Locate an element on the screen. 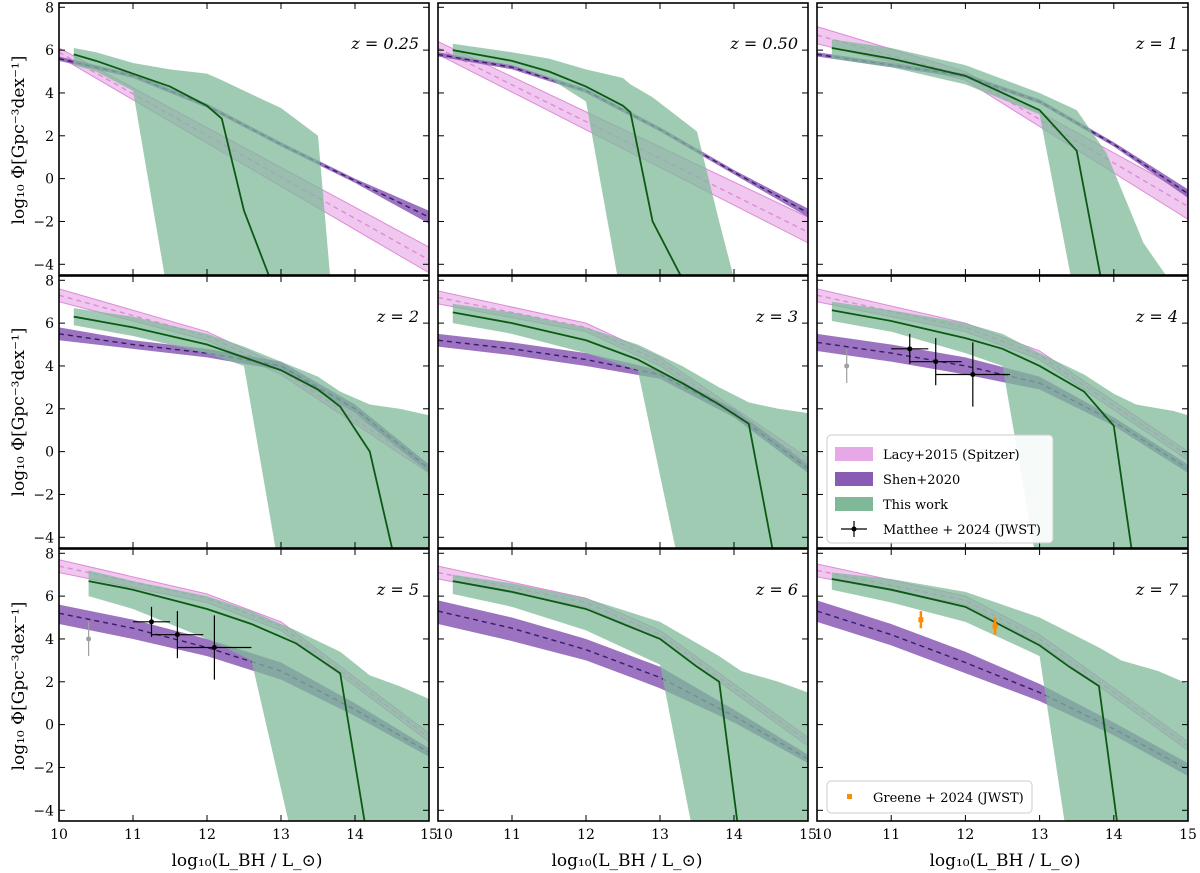 Image resolution: width=1200 pixels, height=873 pixels. redshift-label: z = 4 is located at coordinates (1156, 316).